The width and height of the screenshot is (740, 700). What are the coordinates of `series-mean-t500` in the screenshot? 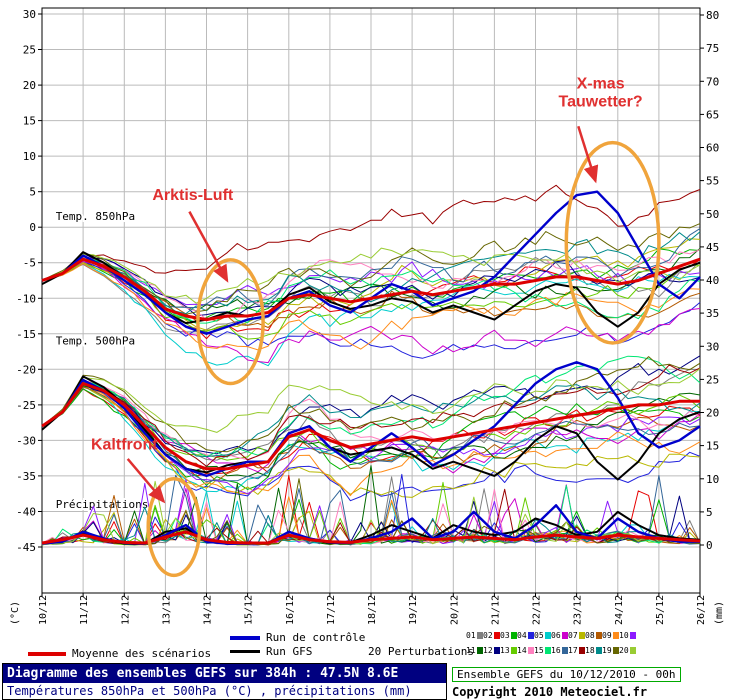 It's located at (370, 426).